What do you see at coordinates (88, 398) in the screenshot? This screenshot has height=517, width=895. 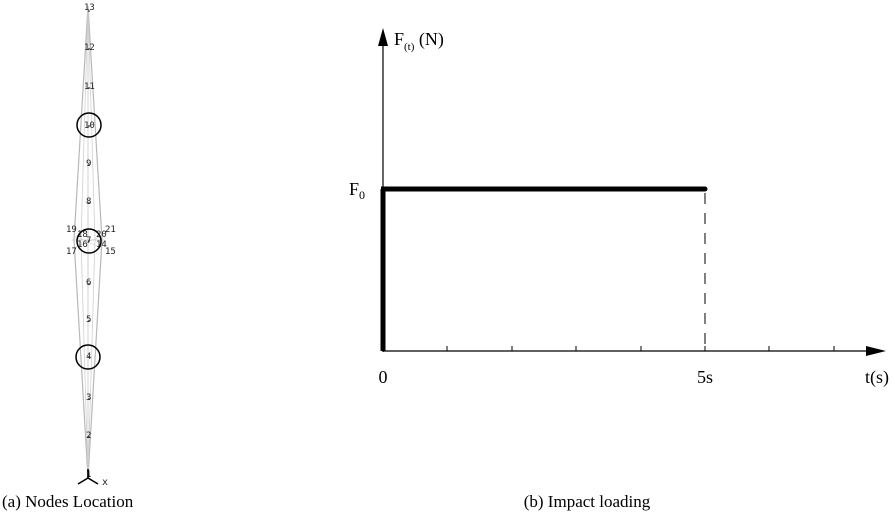 I see `node-label: 3` at bounding box center [88, 398].